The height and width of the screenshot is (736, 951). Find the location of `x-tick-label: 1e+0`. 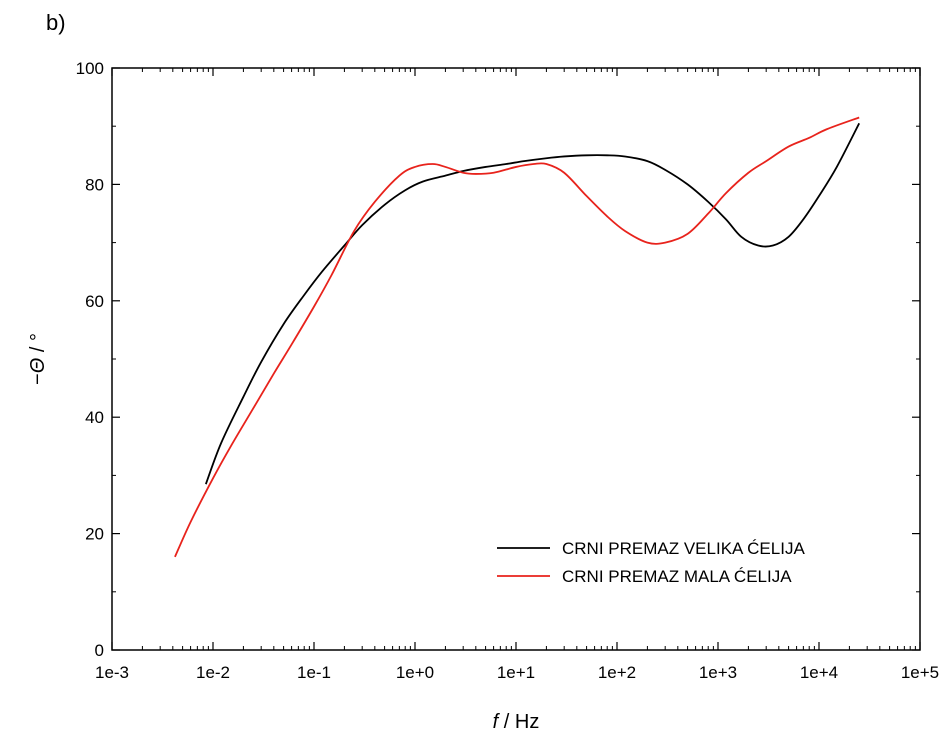

x-tick-label: 1e+0 is located at coordinates (415, 672).